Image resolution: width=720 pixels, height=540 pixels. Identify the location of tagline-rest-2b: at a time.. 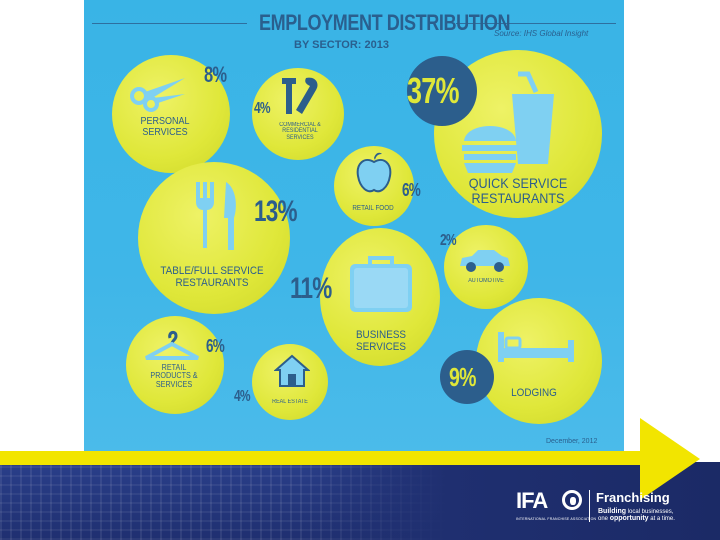
(662, 519).